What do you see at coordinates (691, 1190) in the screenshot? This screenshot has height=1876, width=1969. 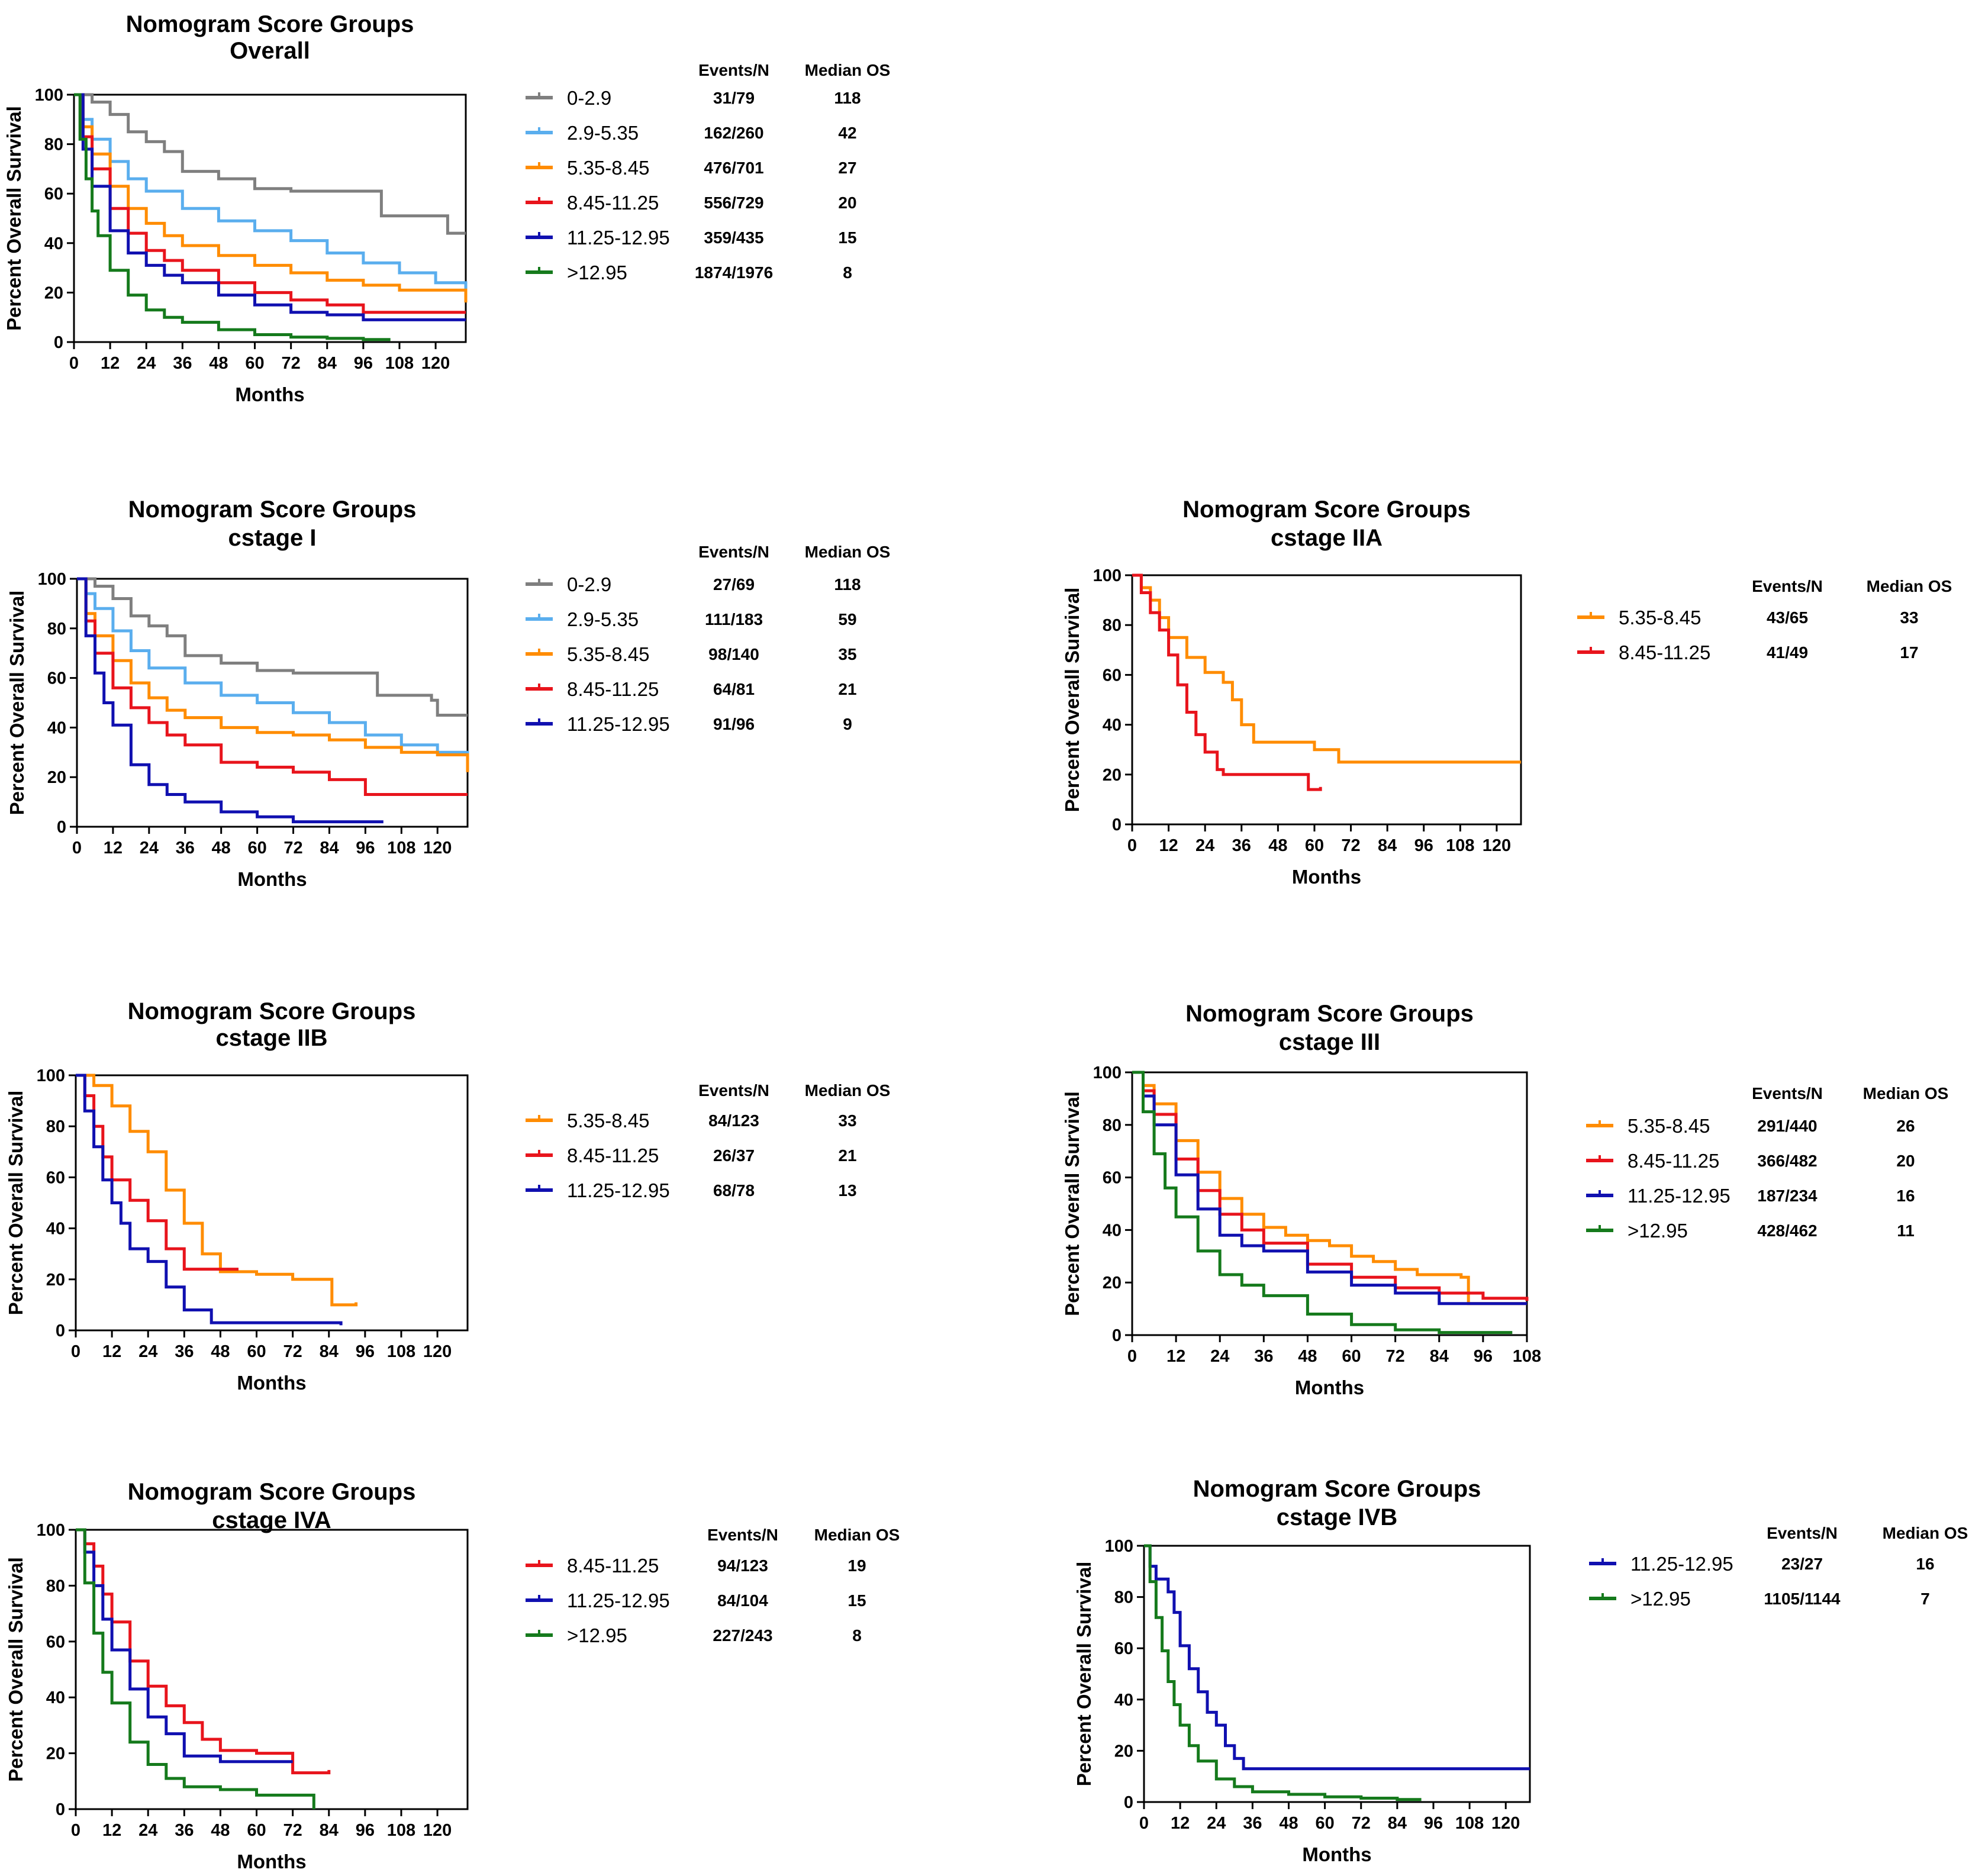 I see `legend-item: 11.25-12.95 68/78 13` at bounding box center [691, 1190].